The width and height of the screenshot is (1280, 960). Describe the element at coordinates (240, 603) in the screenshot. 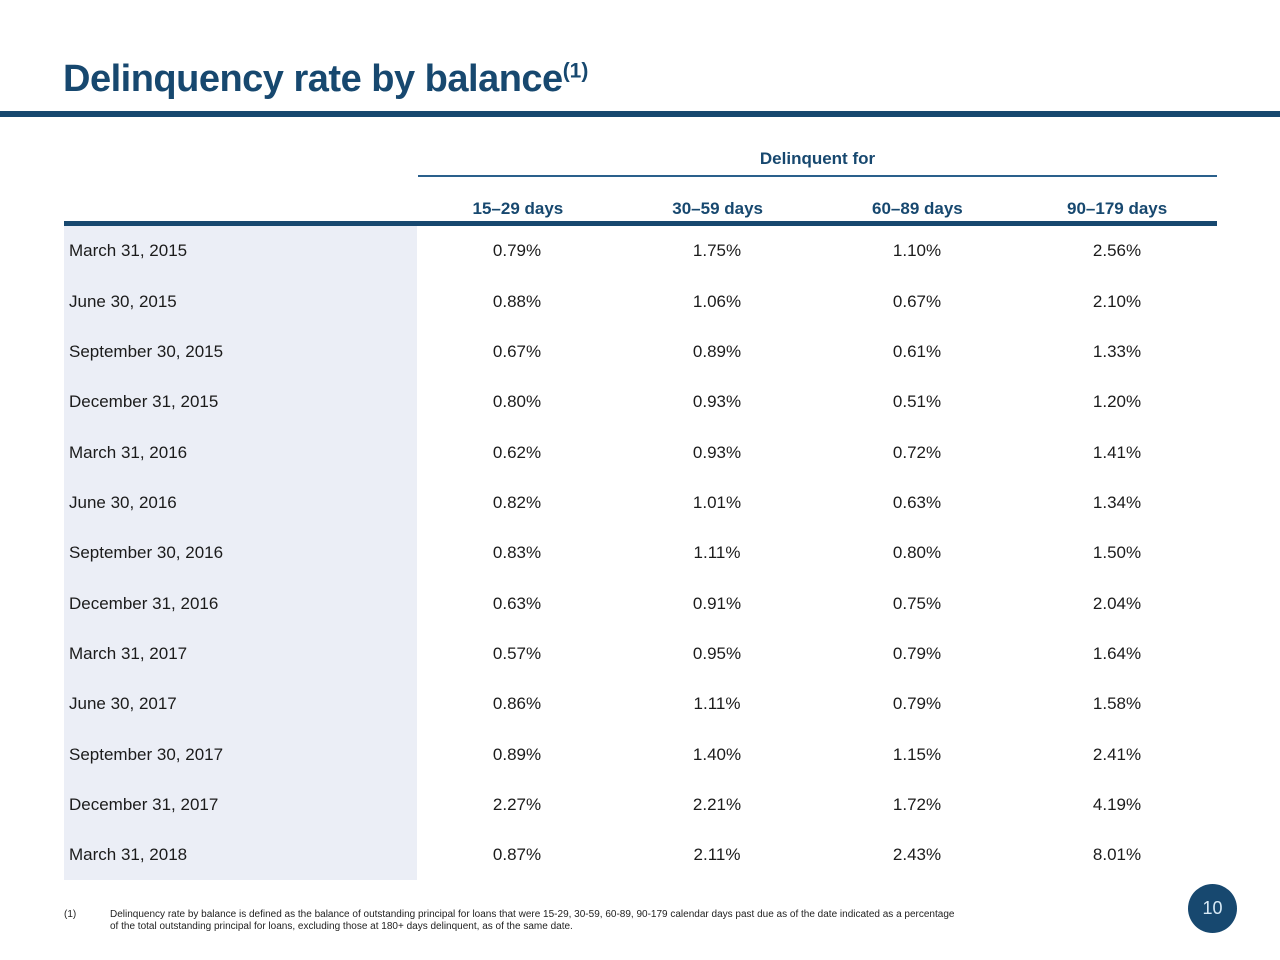

I see `row-label: December 31, 2016` at that location.